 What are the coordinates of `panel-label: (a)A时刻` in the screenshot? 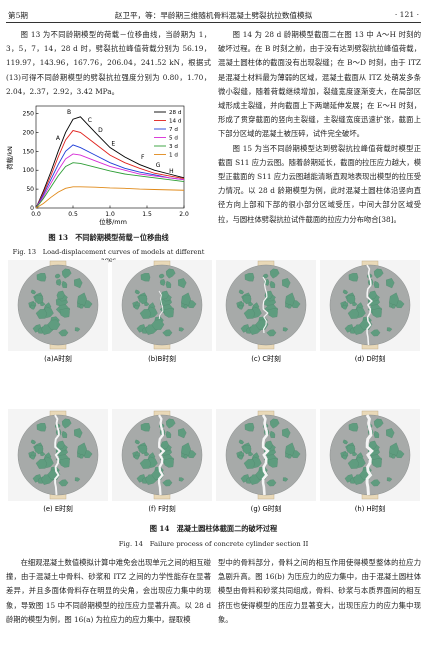 It's located at (58, 358).